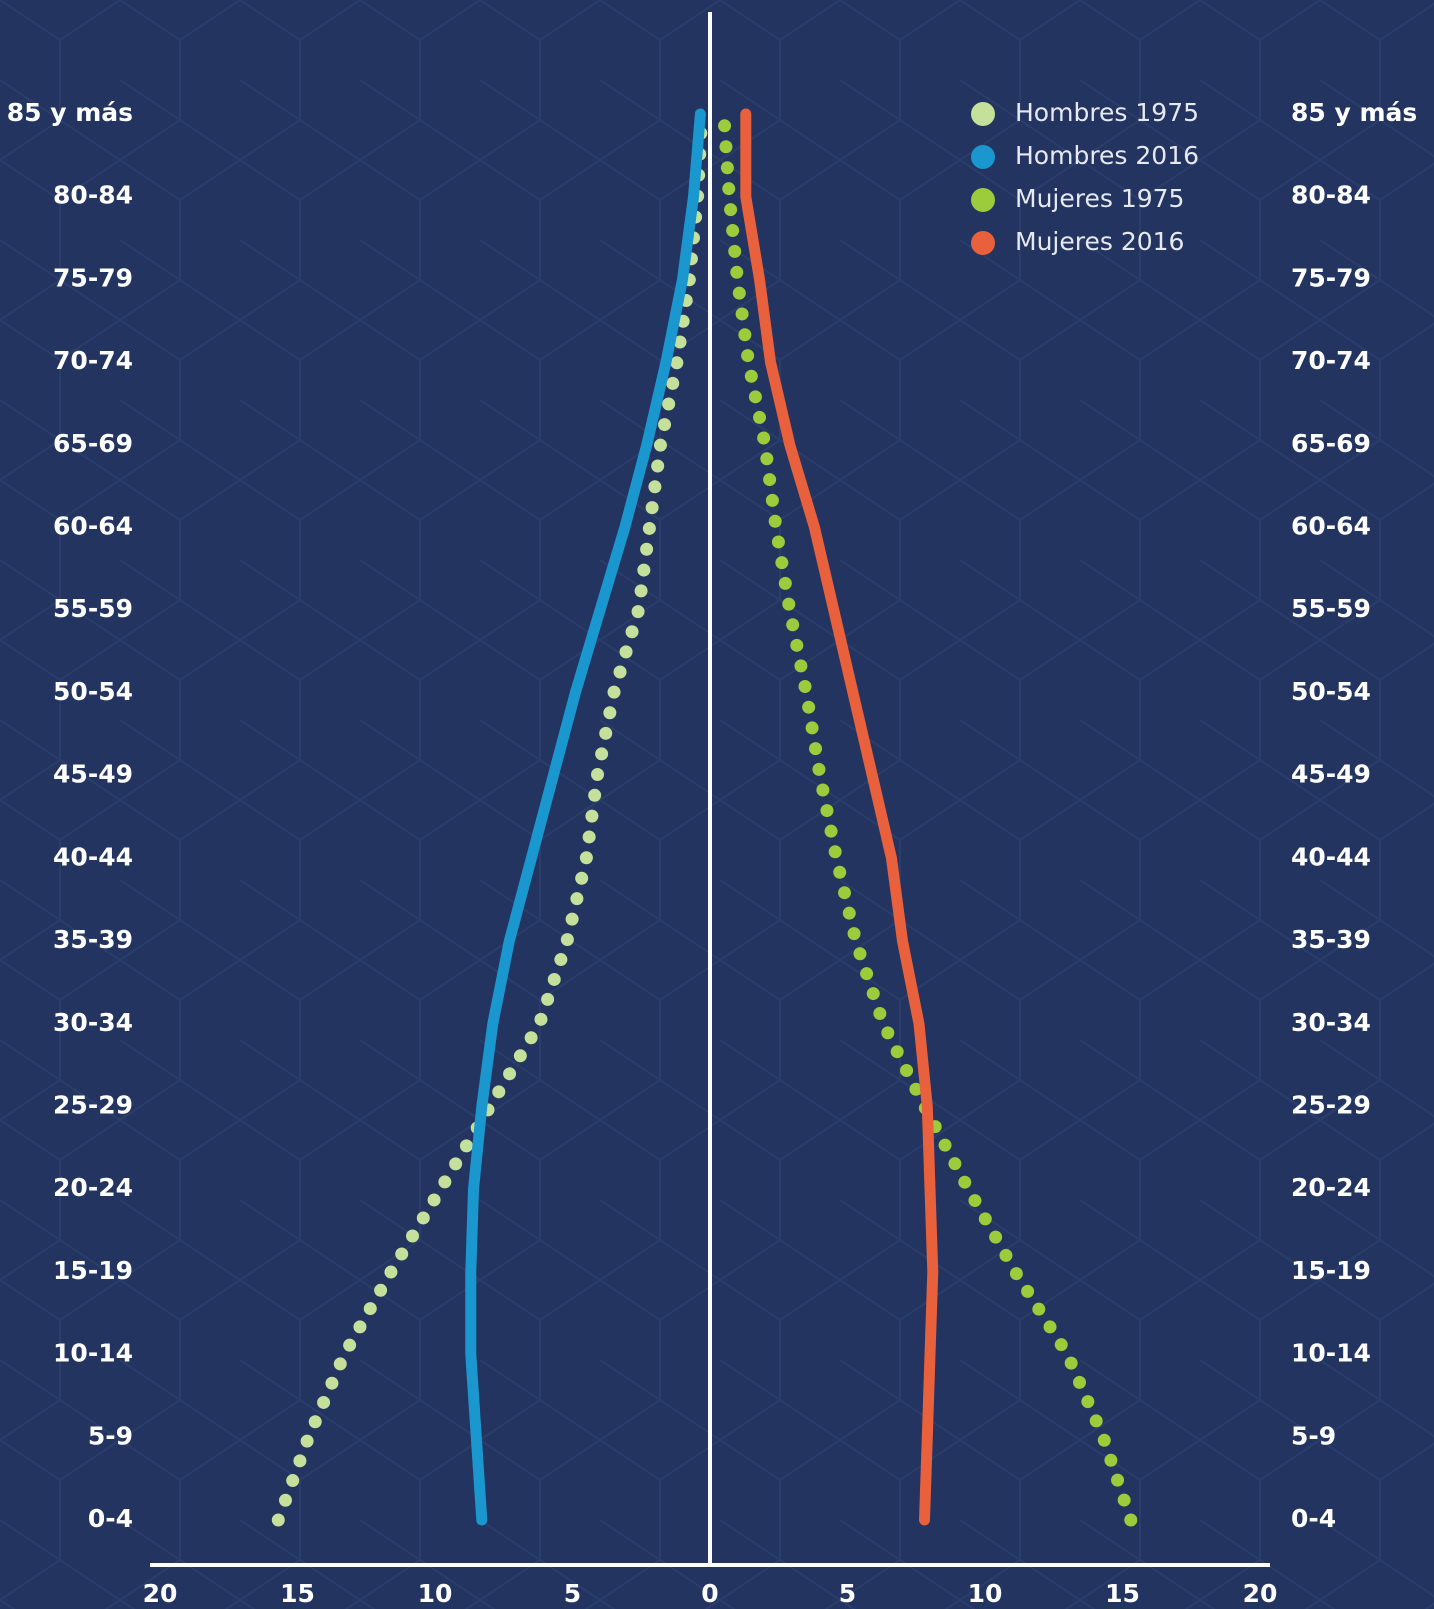 The width and height of the screenshot is (1434, 1609). Describe the element at coordinates (1331, 360) in the screenshot. I see `y-label-right: 70-74` at that location.